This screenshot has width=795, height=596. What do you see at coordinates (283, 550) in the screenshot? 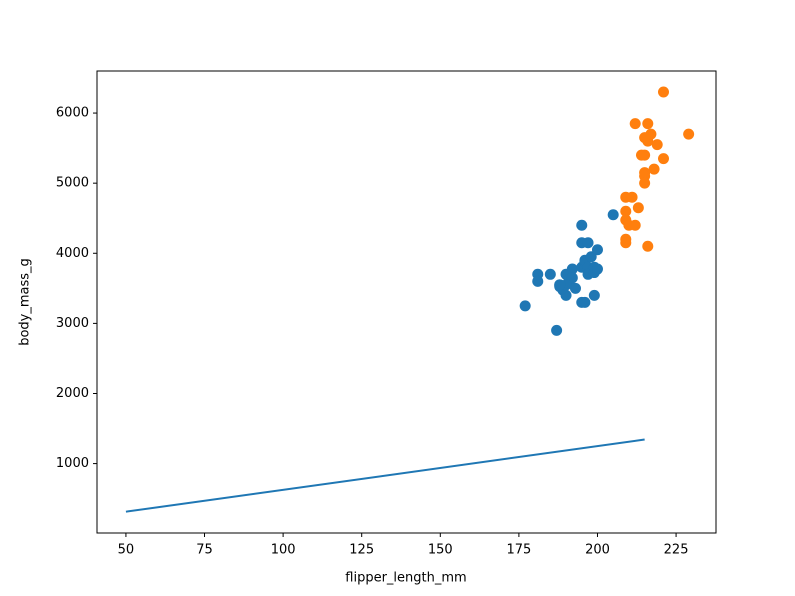
I see `x-tick-label: 100` at bounding box center [283, 550].